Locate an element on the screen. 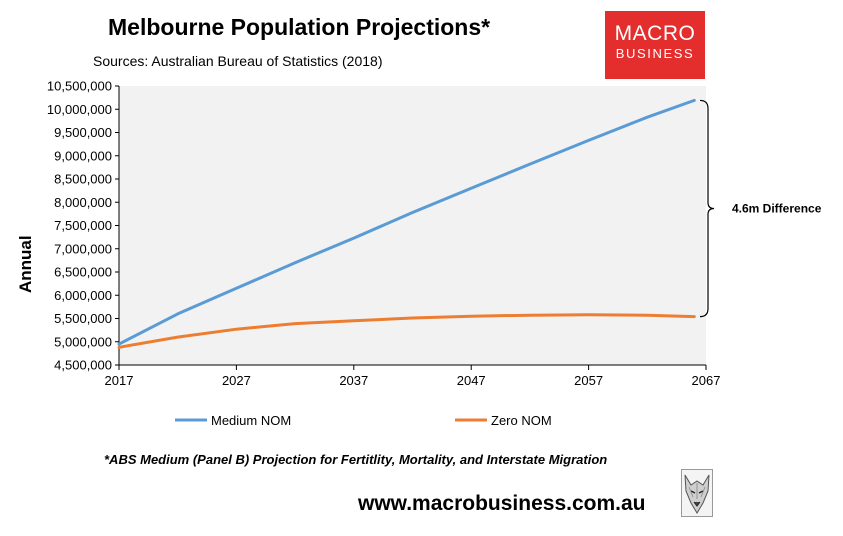 Image resolution: width=843 pixels, height=536 pixels. x-tick-label: 2067 is located at coordinates (706, 380).